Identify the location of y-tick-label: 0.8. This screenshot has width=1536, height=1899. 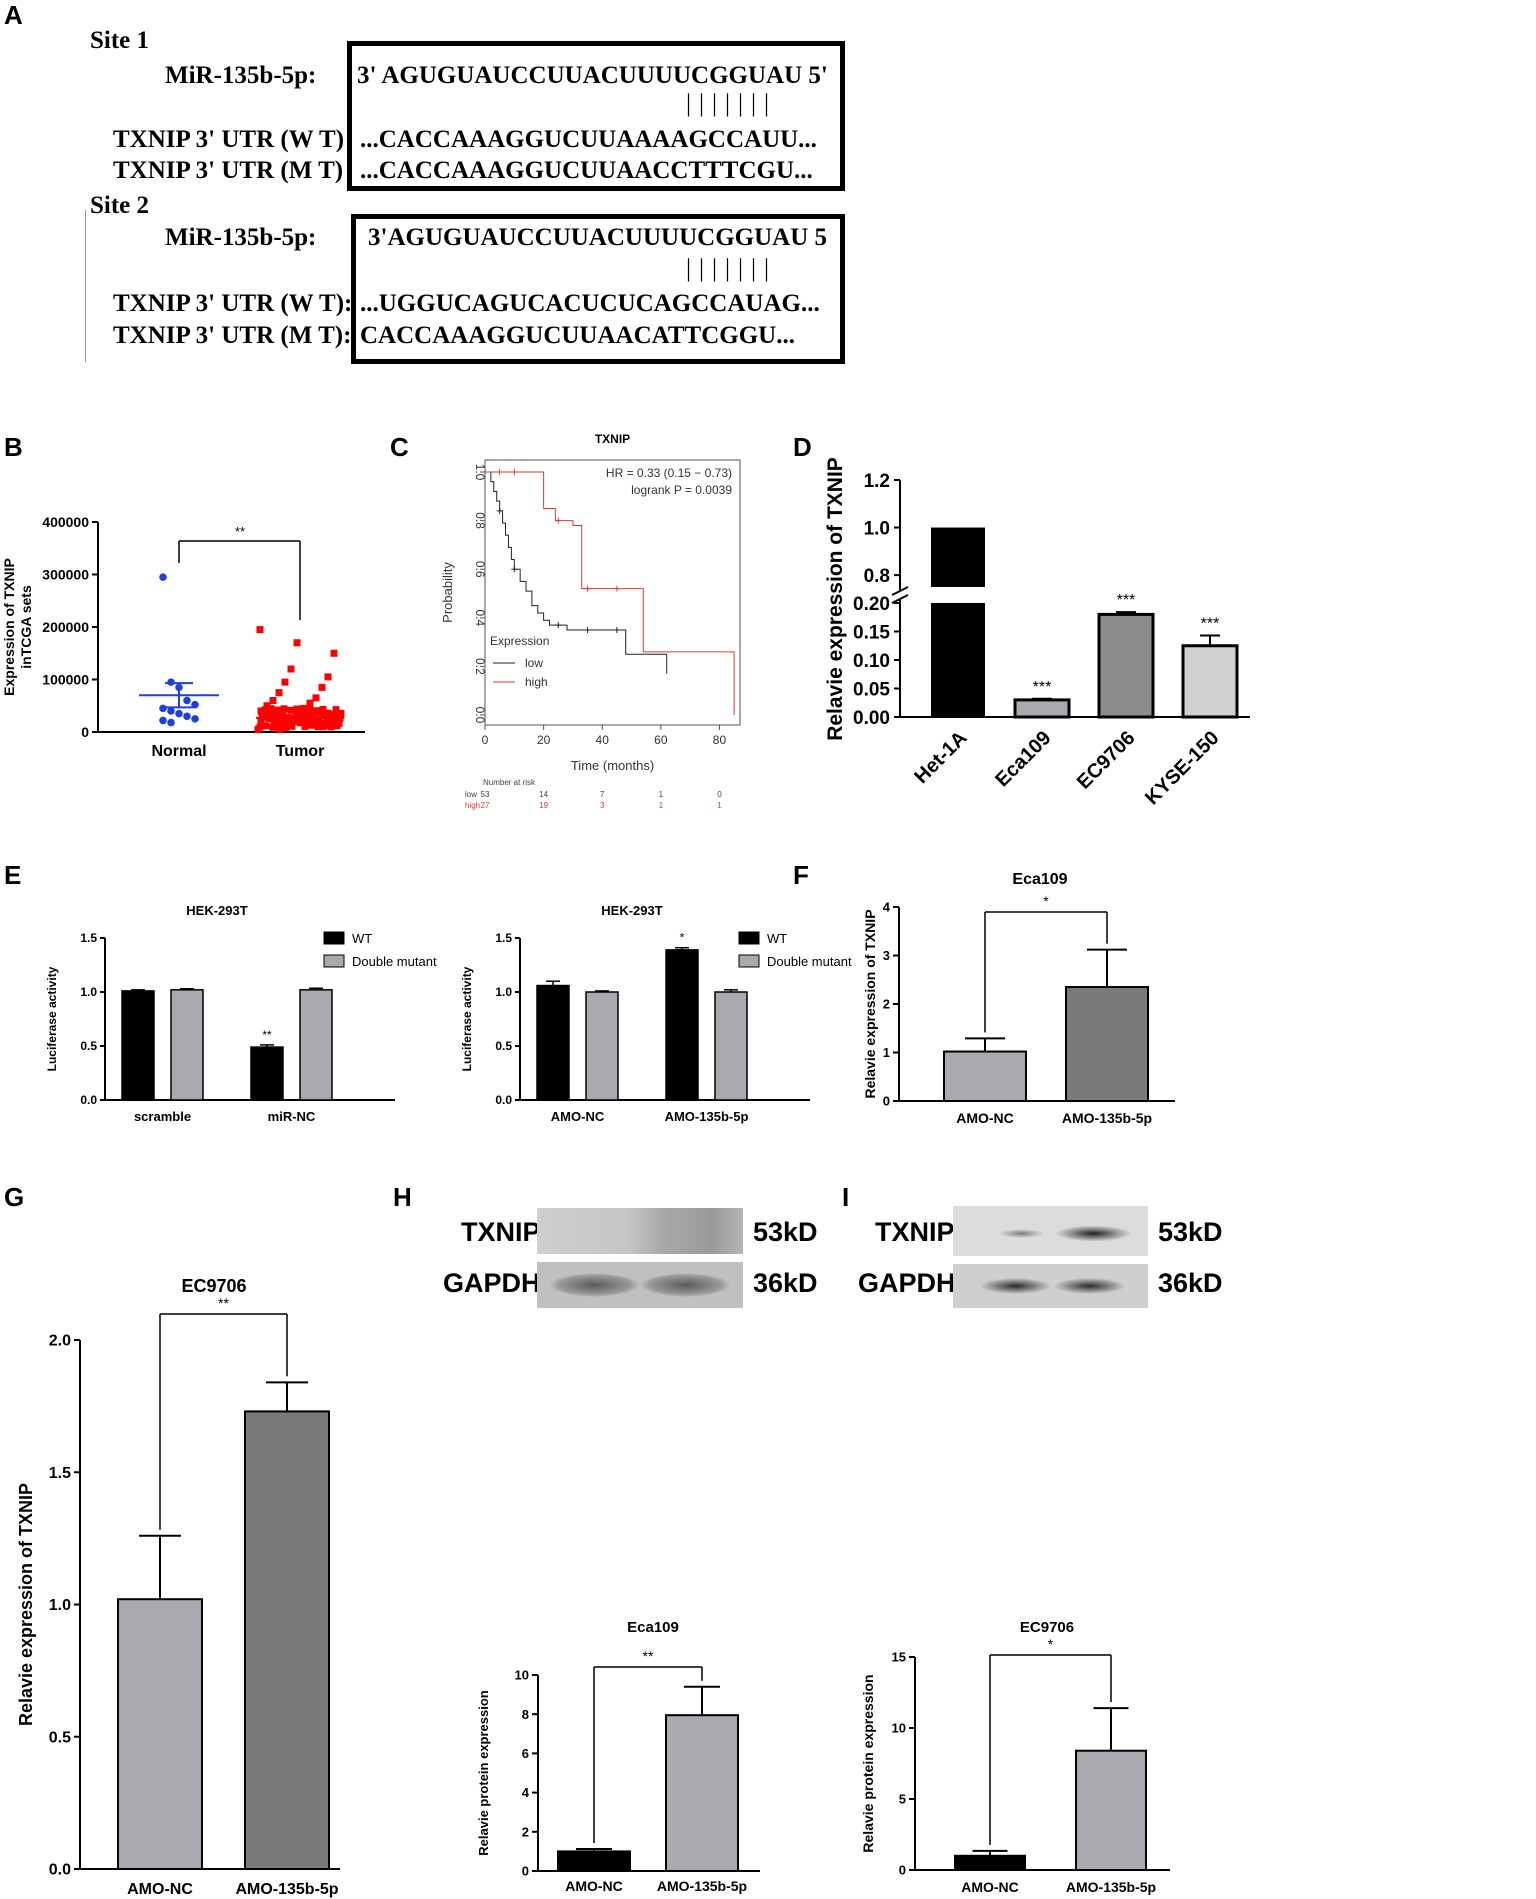
(877, 576).